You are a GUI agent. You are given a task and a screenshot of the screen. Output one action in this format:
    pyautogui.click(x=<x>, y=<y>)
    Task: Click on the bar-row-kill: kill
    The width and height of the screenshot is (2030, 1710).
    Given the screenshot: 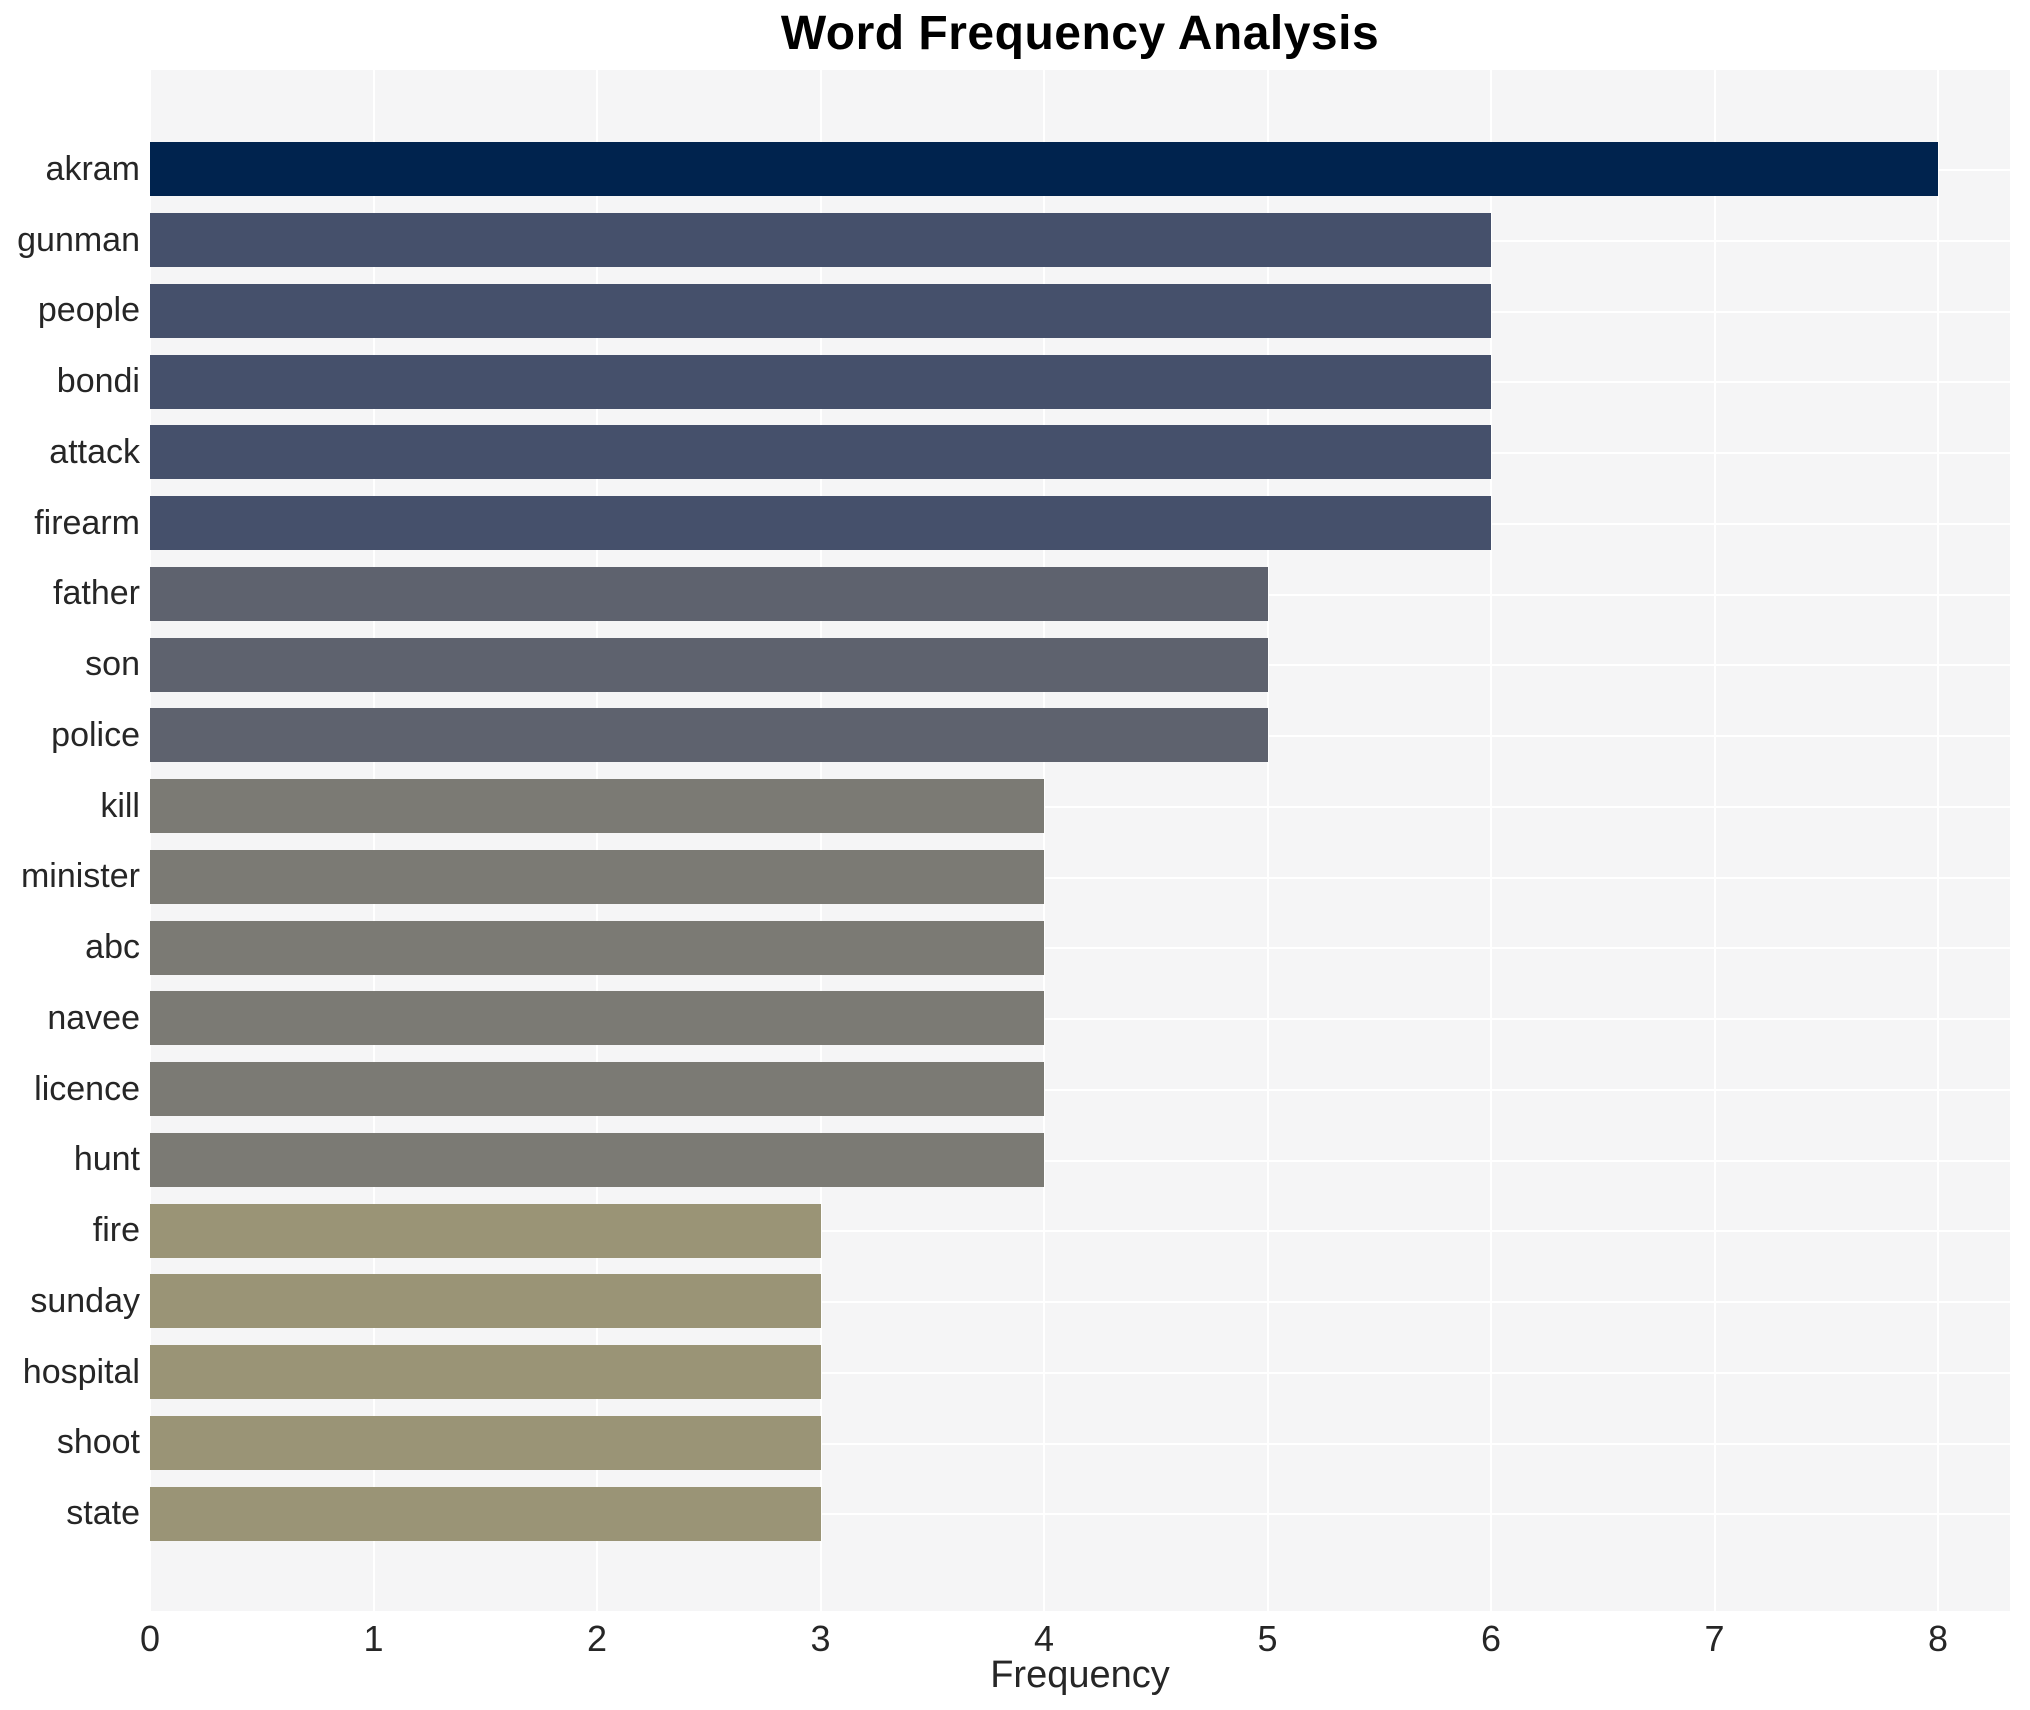 What is the action you would take?
    pyautogui.click(x=1015, y=806)
    